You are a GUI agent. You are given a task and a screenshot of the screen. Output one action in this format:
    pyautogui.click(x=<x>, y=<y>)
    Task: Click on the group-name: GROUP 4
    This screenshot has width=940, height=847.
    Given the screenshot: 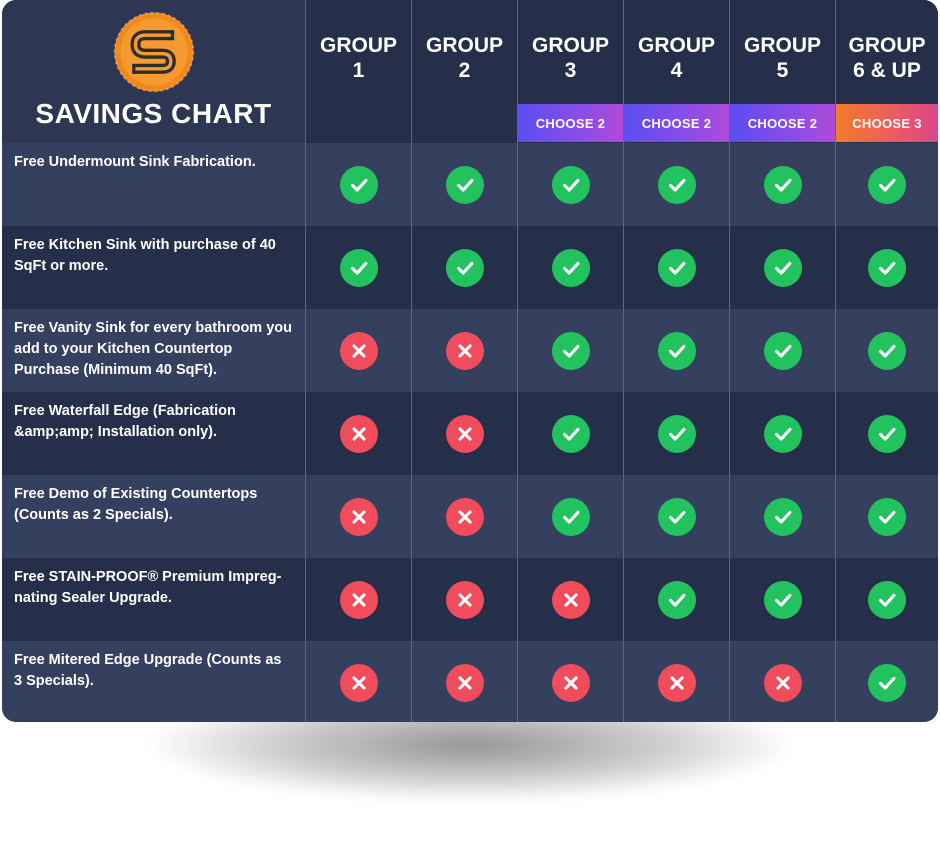 What is the action you would take?
    pyautogui.click(x=676, y=58)
    